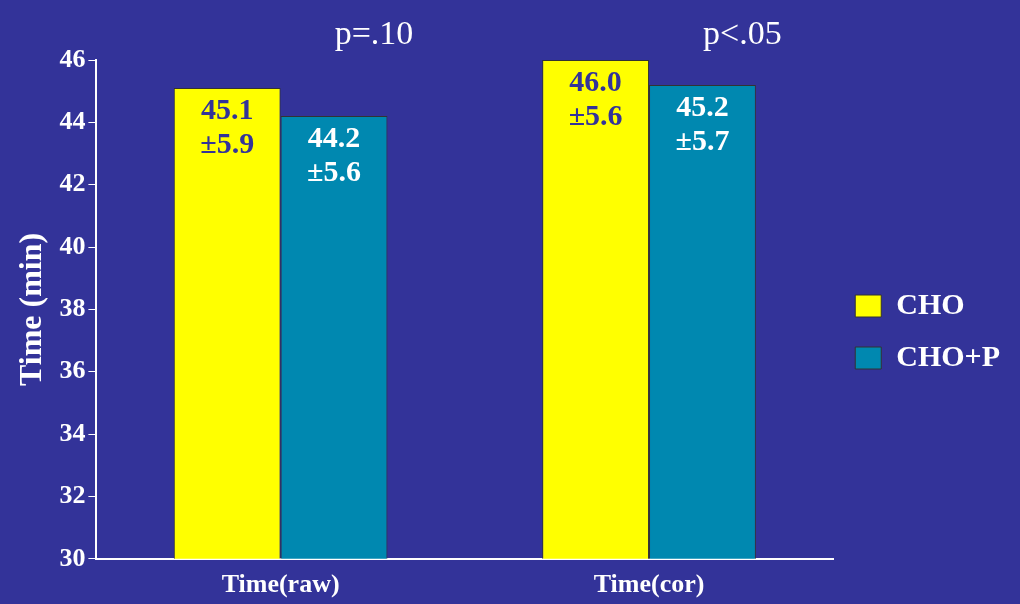 The height and width of the screenshot is (604, 1020). I want to click on data-label: 45.2 ±5.7, so click(702, 122).